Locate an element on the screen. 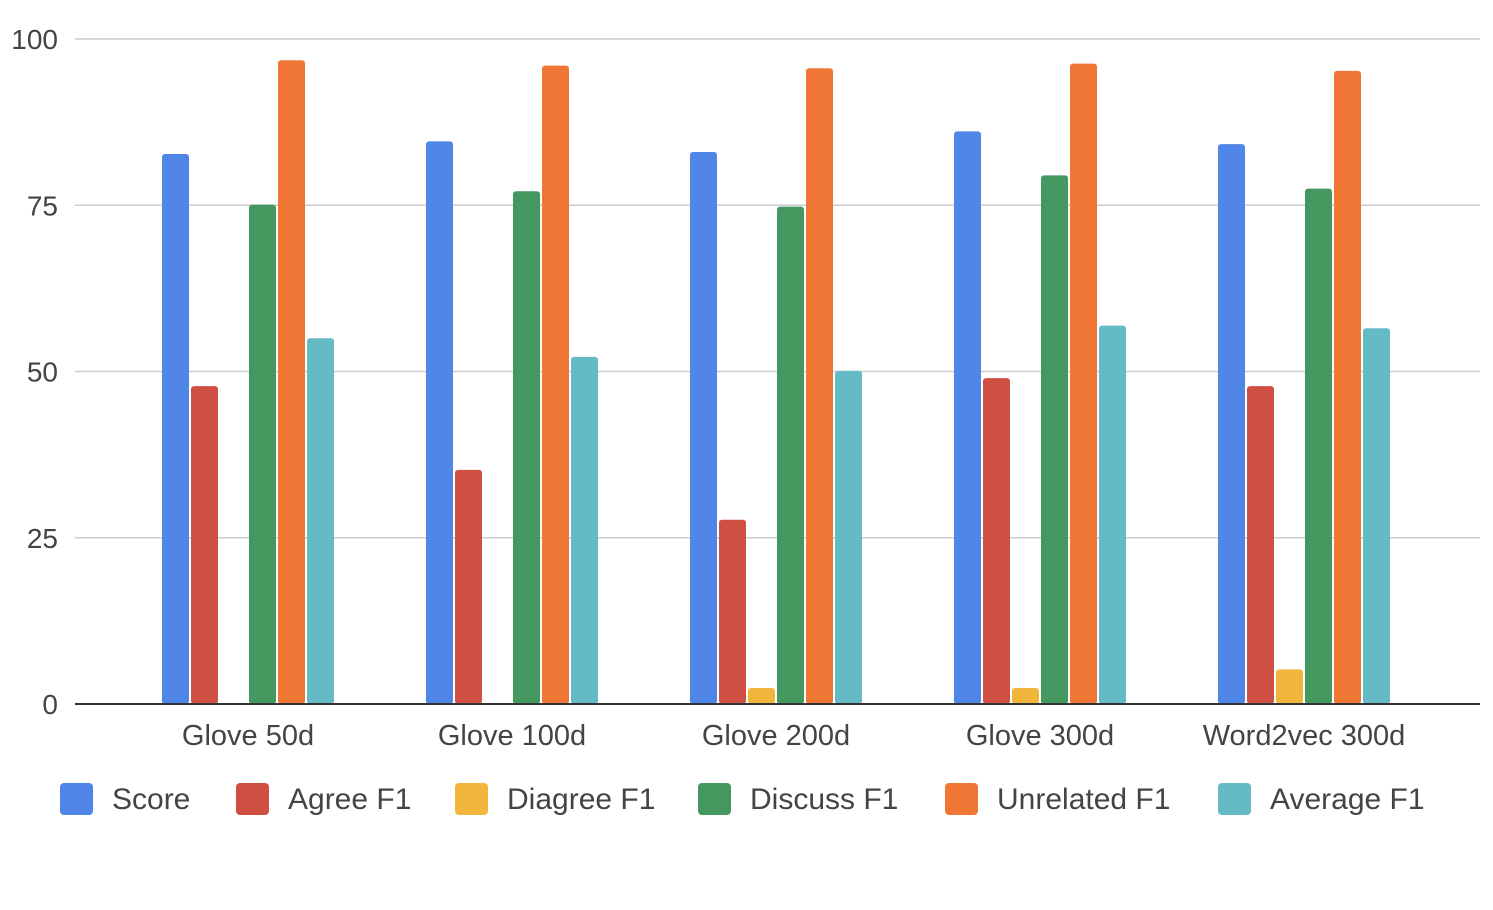  legend-label: Agree F1 is located at coordinates (349, 799).